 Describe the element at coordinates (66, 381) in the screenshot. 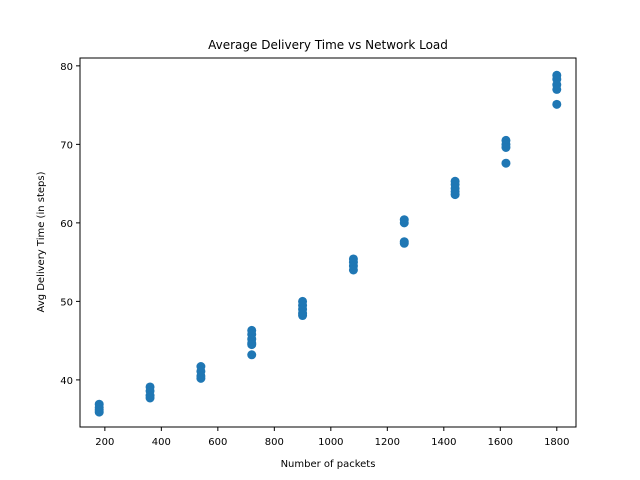

I see `y-tick-label: 40` at that location.